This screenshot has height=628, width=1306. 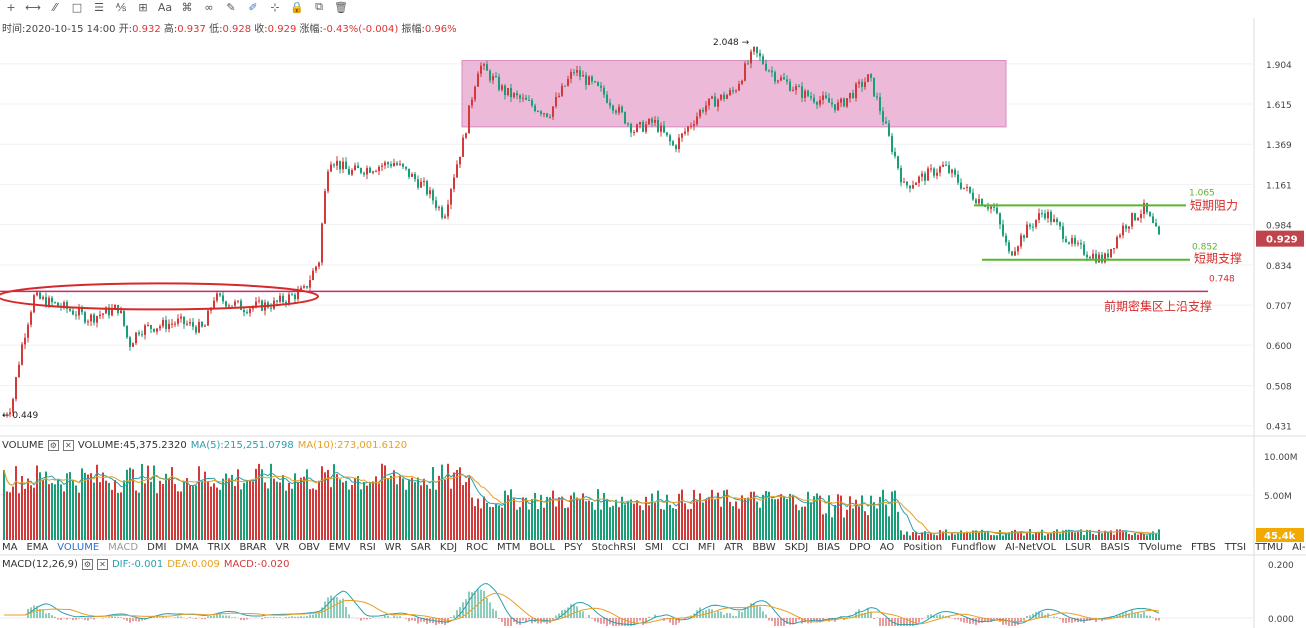 I want to click on trash-icon: 🗑, so click(x=341, y=7).